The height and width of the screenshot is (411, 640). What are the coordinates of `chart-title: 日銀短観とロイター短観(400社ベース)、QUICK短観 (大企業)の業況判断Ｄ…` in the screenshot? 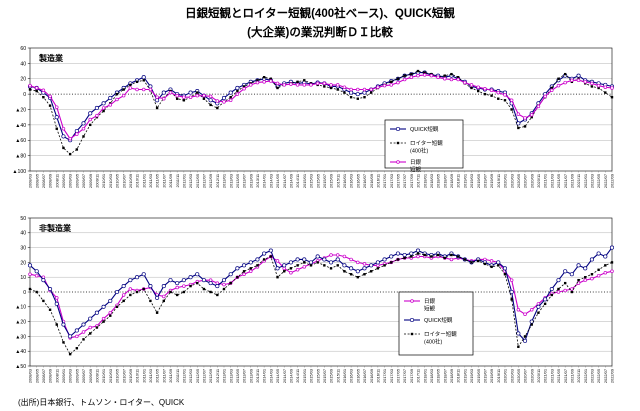 It's located at (320, 24).